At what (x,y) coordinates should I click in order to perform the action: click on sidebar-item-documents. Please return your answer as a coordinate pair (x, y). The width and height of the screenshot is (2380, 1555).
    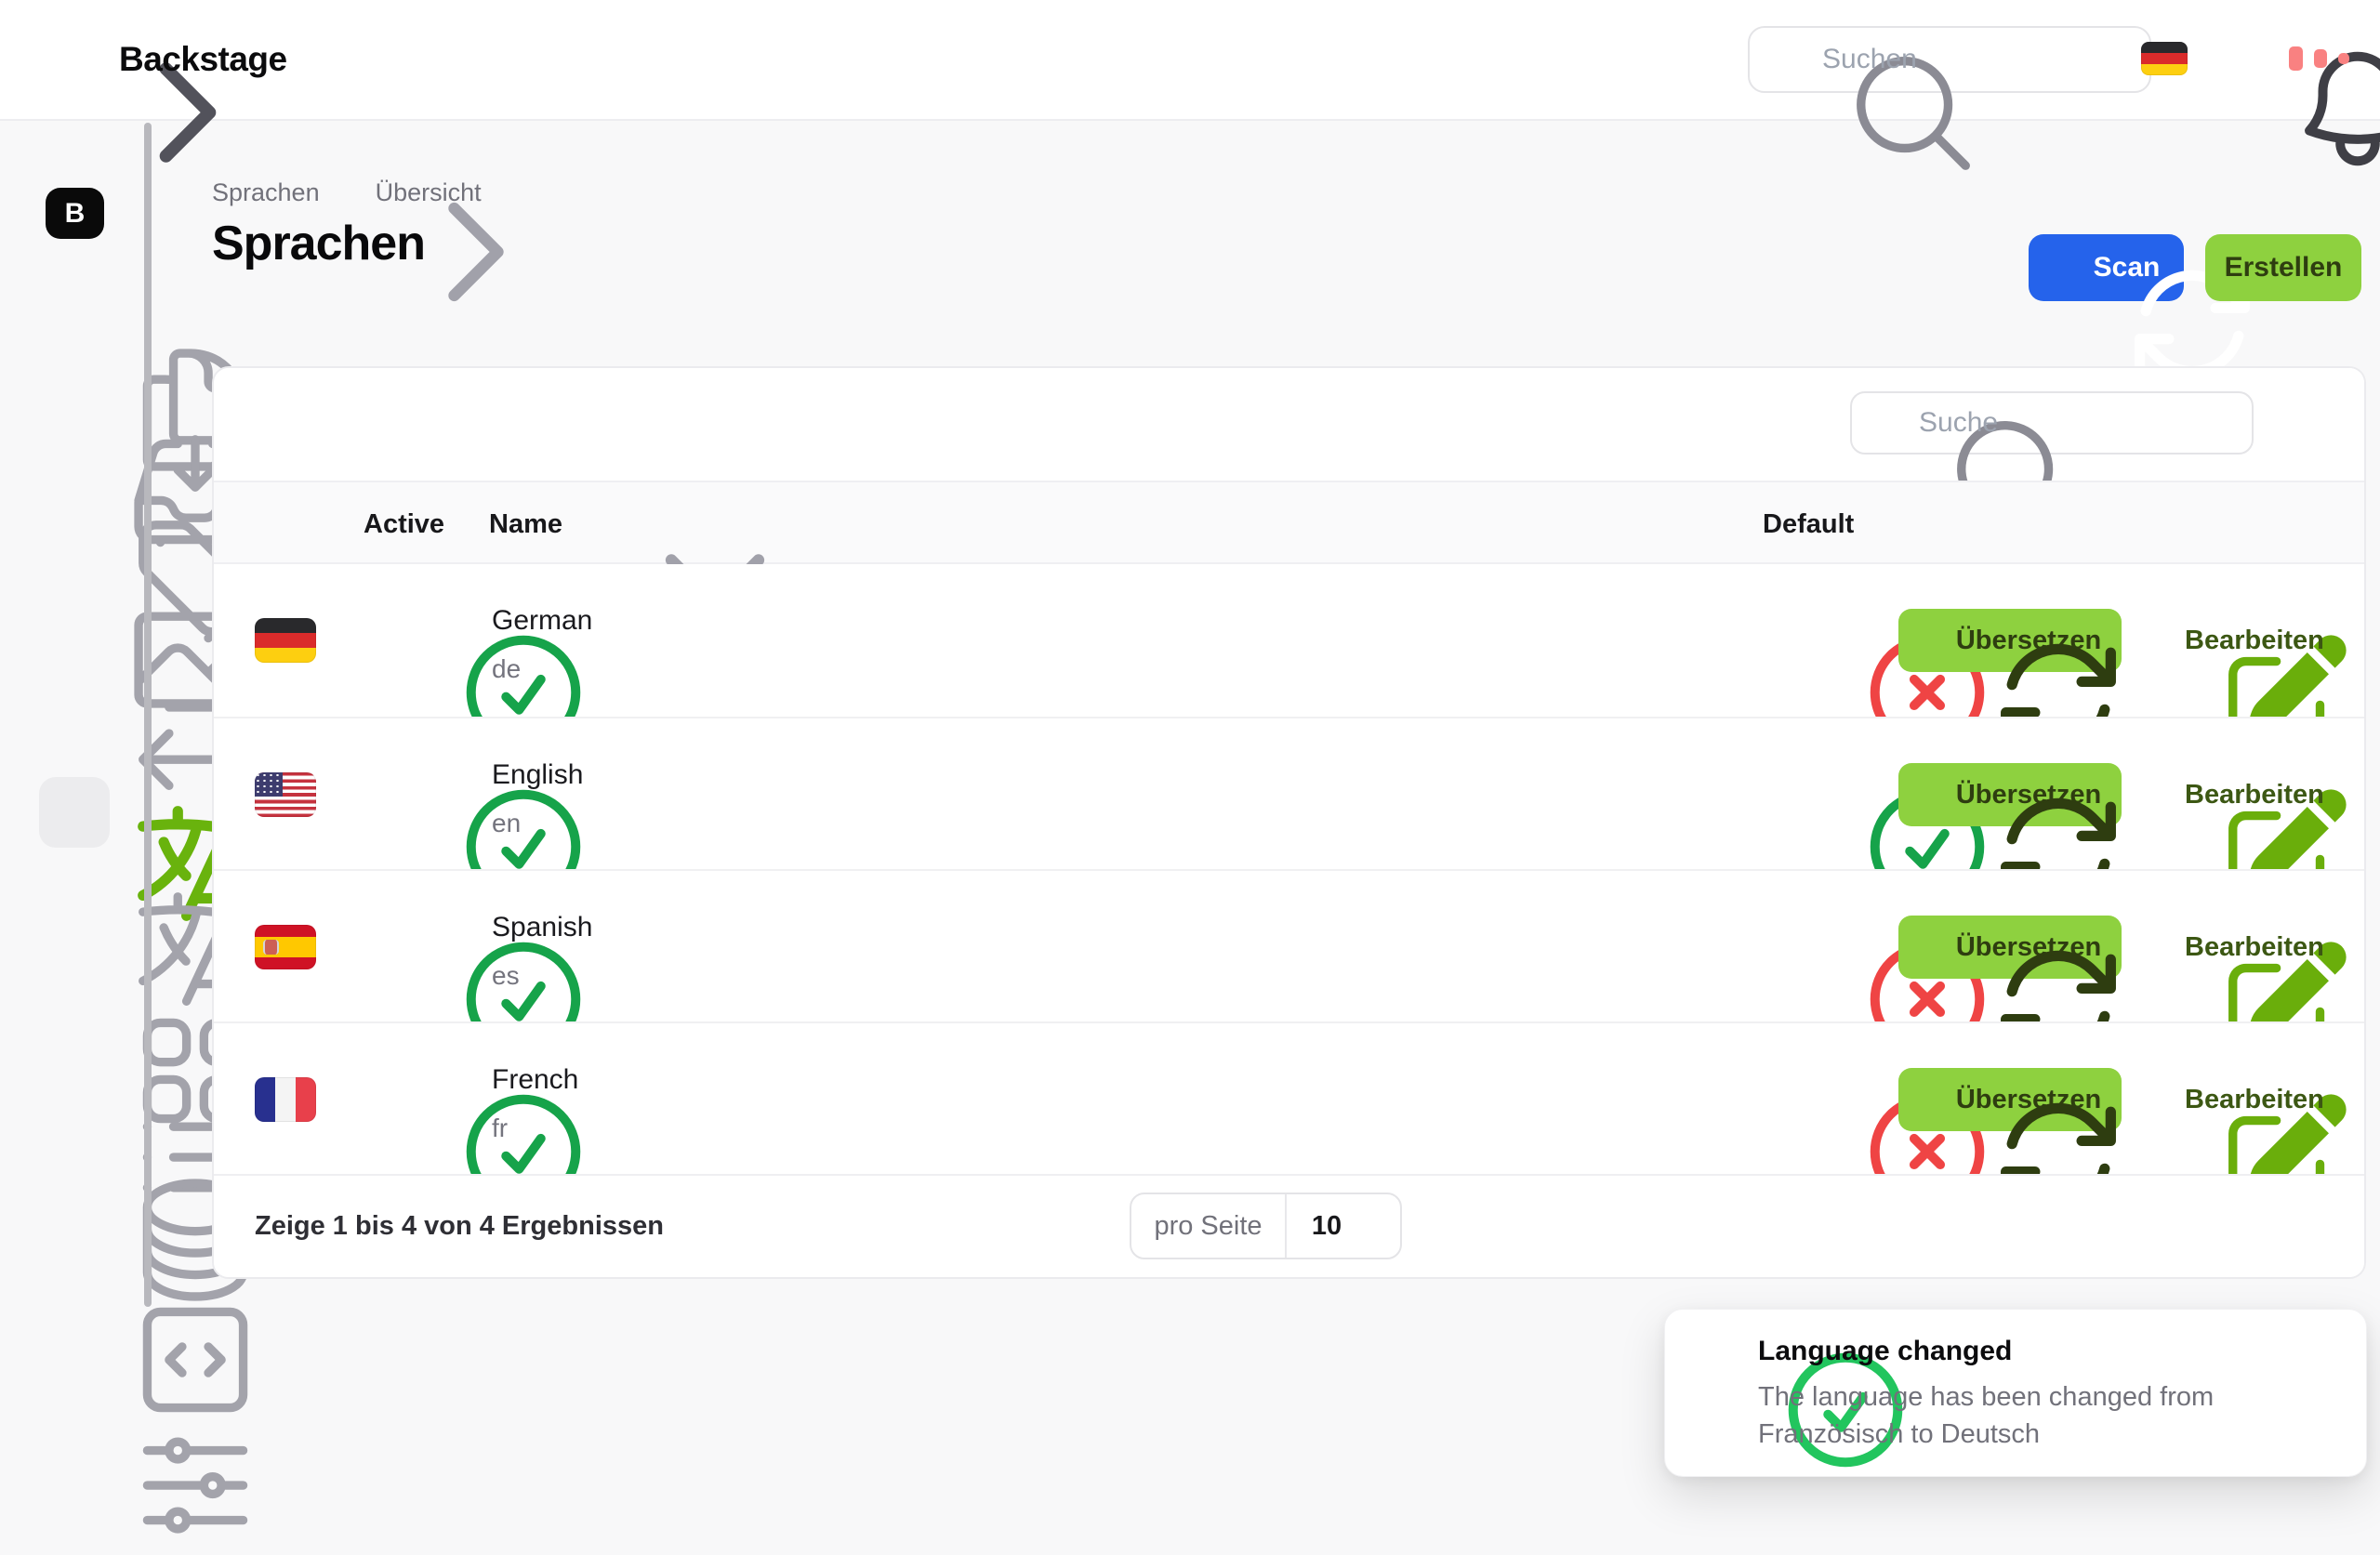
    Looking at the image, I should click on (74, 358).